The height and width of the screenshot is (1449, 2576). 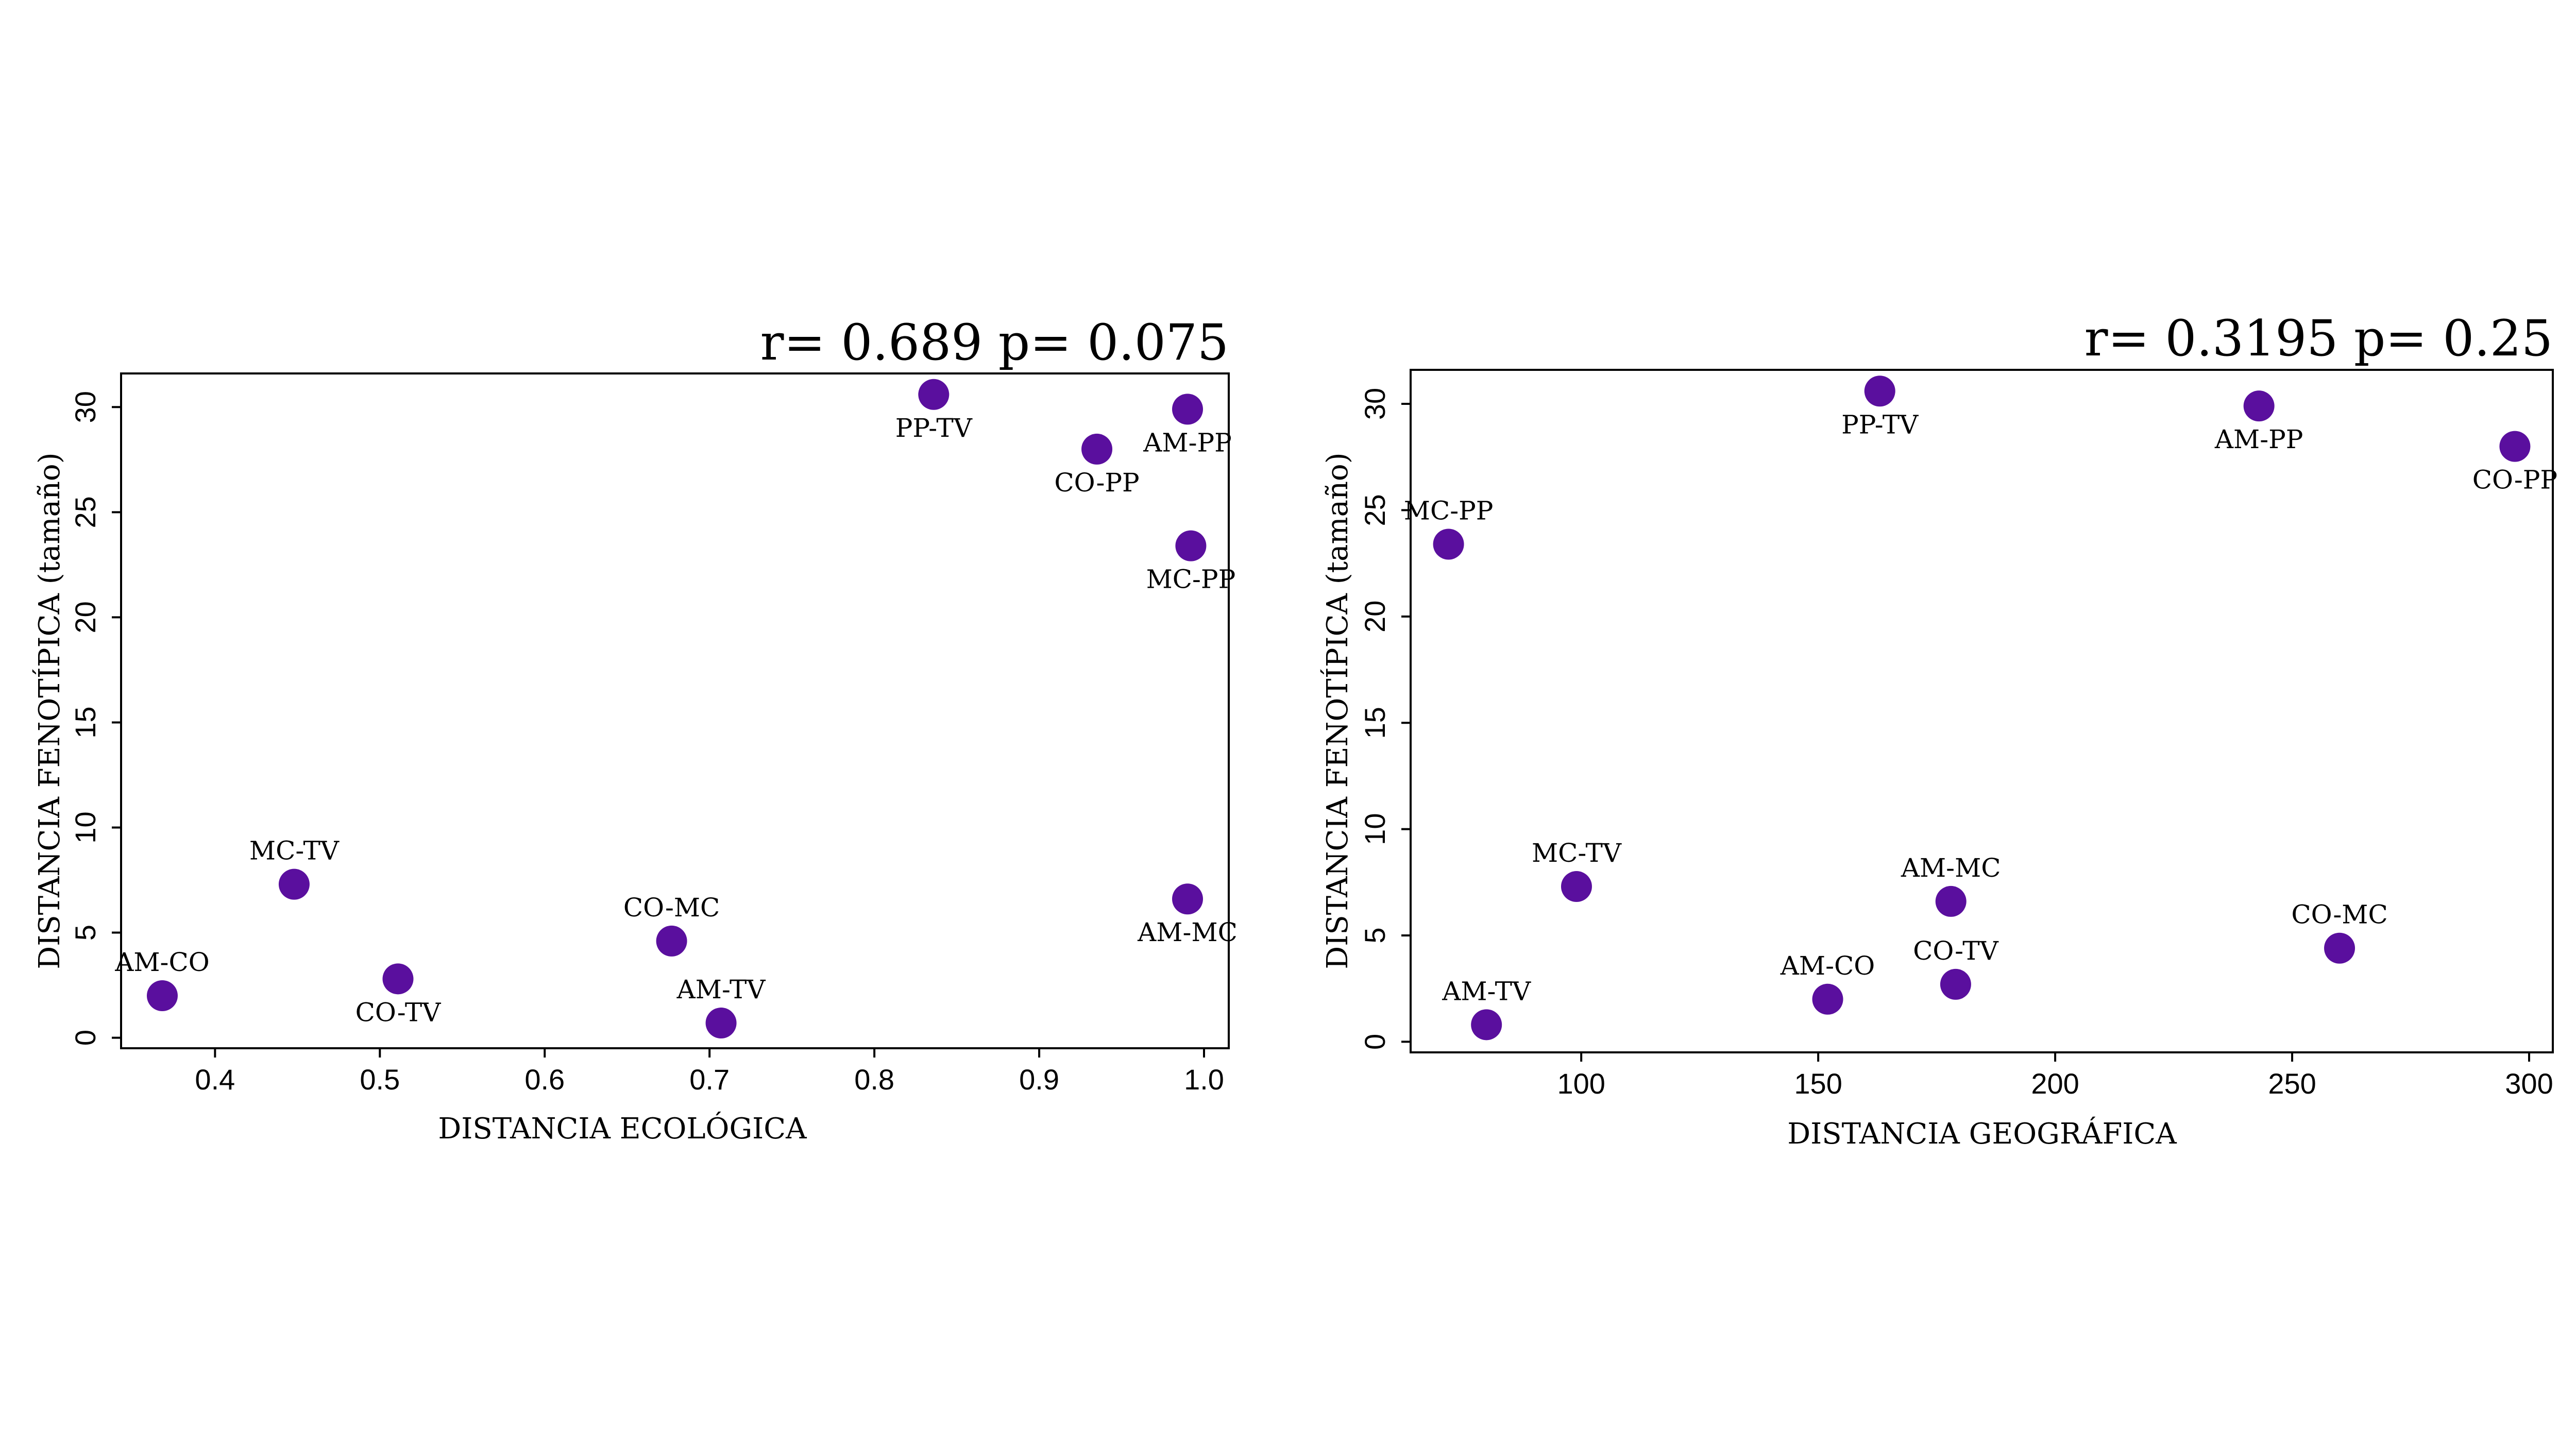 What do you see at coordinates (709, 1080) in the screenshot?
I see `x-tick-label: 0.7` at bounding box center [709, 1080].